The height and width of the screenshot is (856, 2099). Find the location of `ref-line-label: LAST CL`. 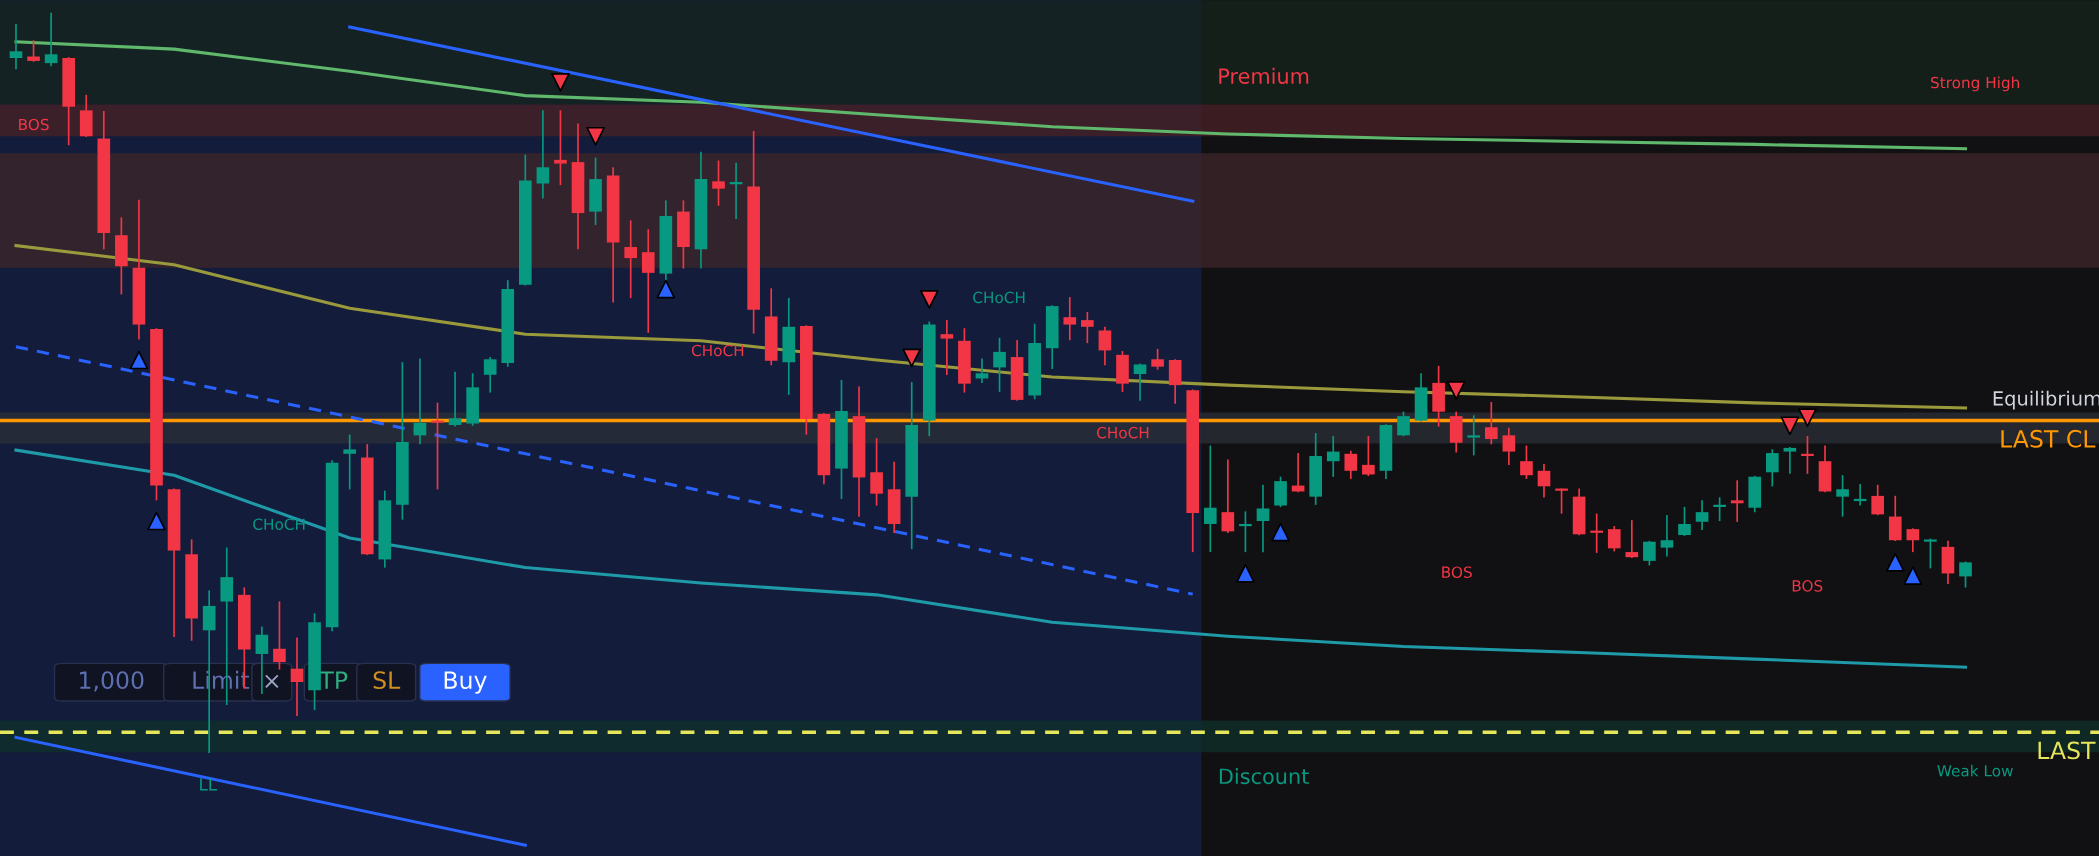

ref-line-label: LAST CL is located at coordinates (2048, 438).